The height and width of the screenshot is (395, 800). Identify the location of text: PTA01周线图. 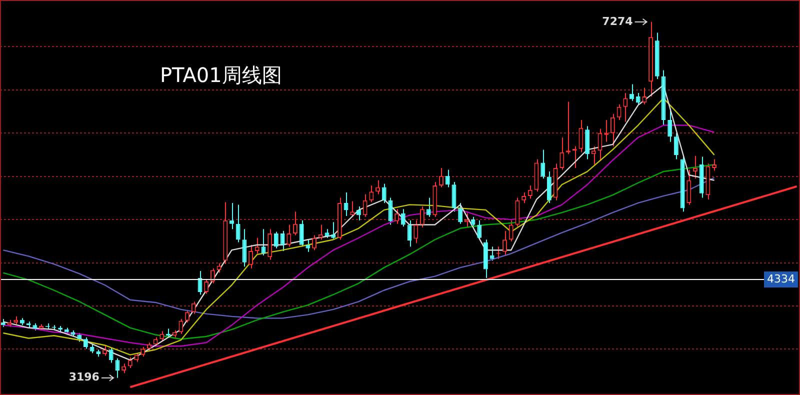
(221, 75).